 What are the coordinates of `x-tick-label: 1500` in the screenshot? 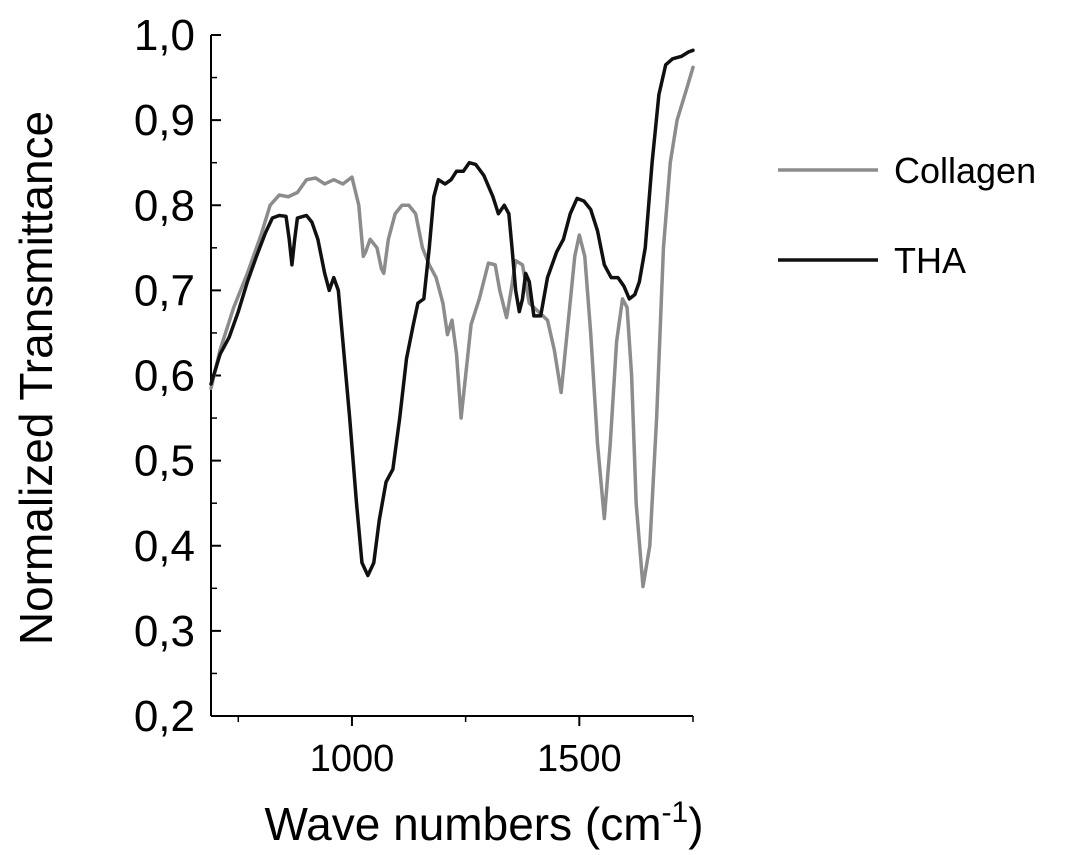 It's located at (579, 759).